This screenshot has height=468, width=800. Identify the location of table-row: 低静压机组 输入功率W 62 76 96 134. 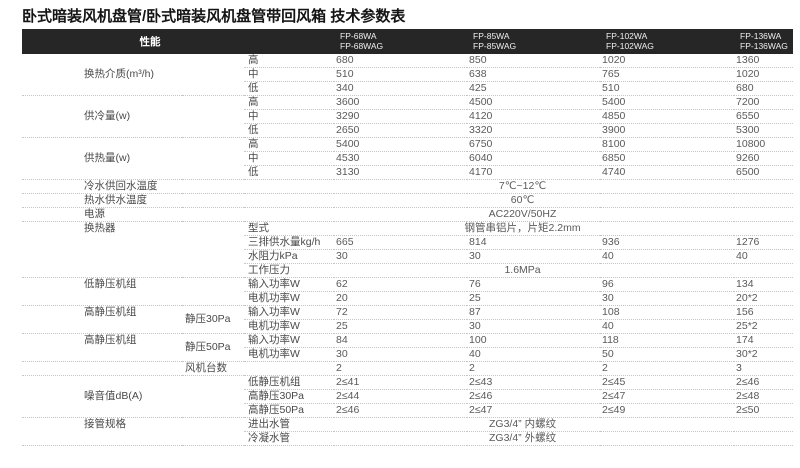
(408, 291).